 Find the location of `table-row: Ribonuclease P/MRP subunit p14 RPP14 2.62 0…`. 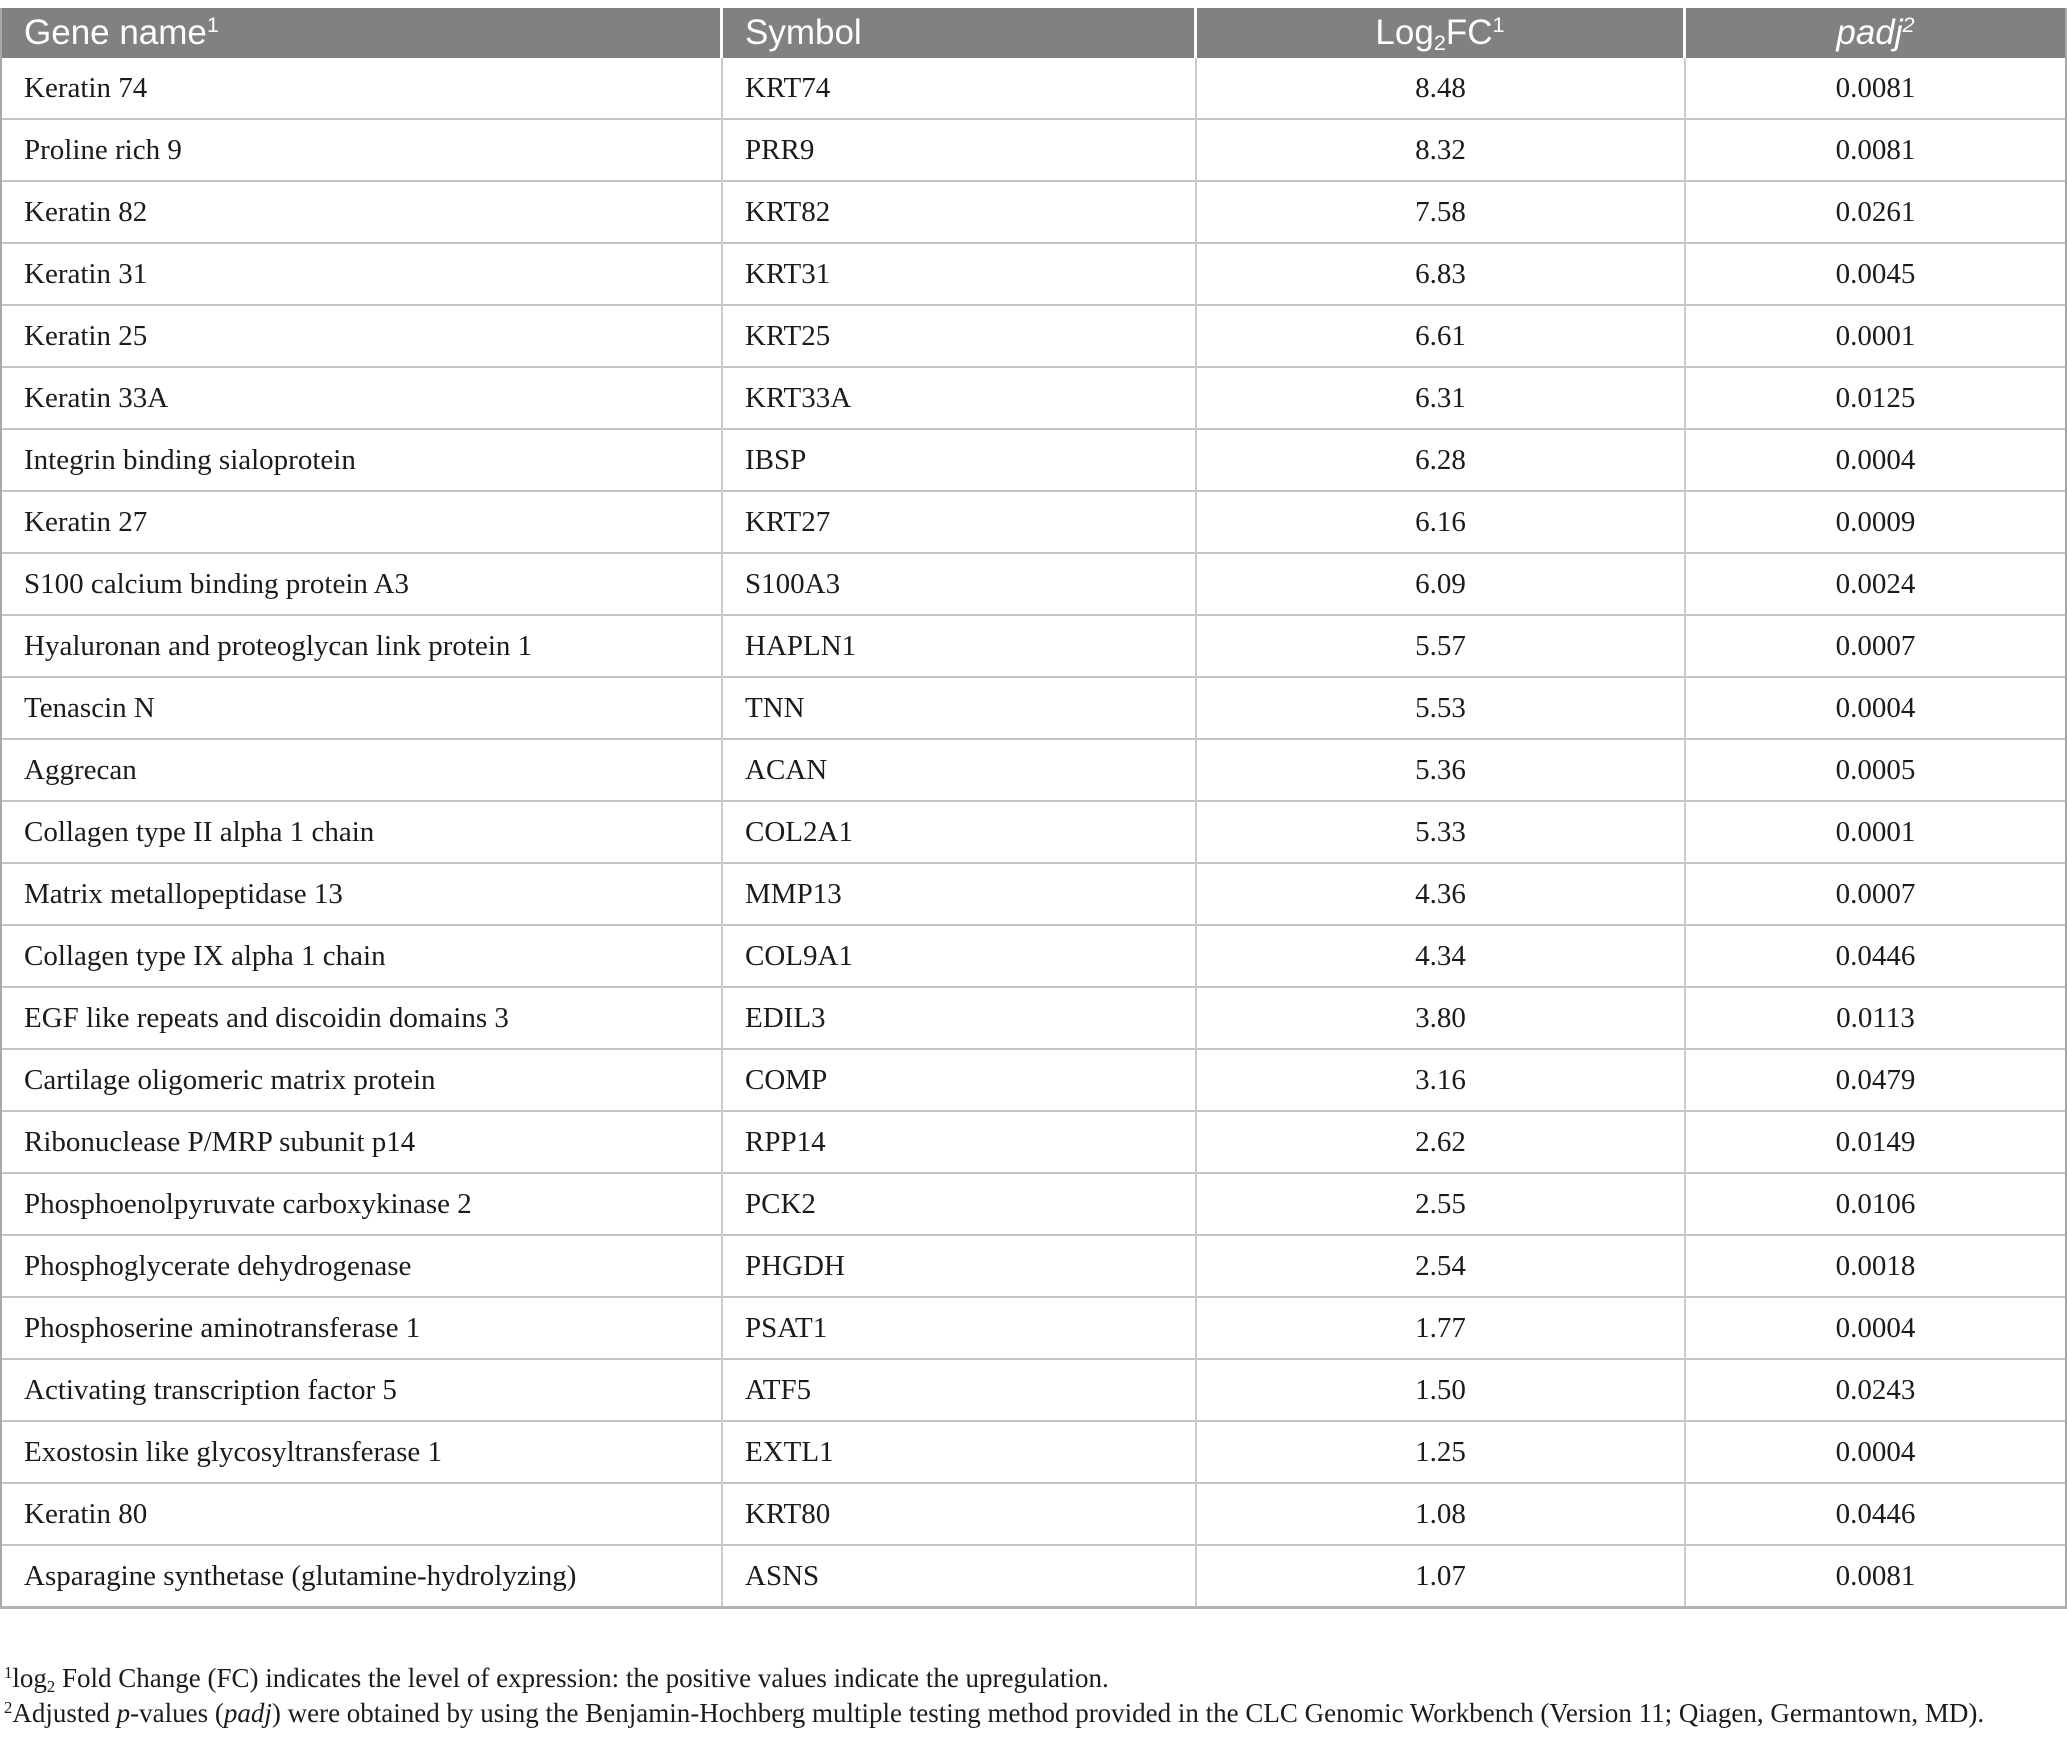

table-row: Ribonuclease P/MRP subunit p14 RPP14 2.62 0… is located at coordinates (1033, 1141).